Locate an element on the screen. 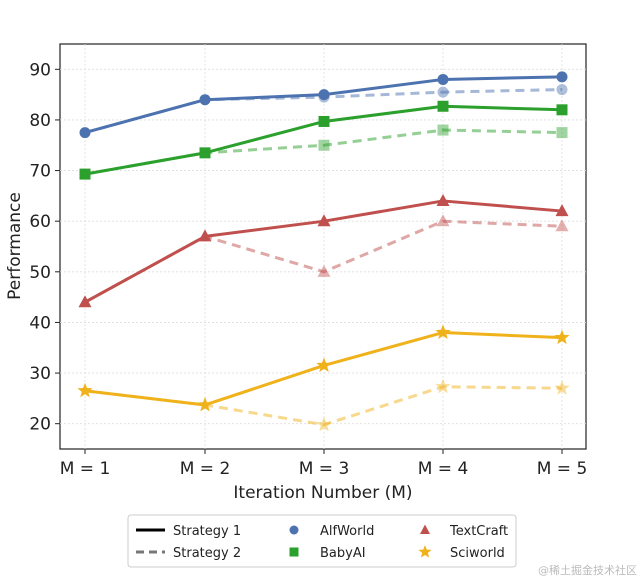 The height and width of the screenshot is (580, 644). legend-strategy-2-label: Strategy 2 is located at coordinates (207, 553).